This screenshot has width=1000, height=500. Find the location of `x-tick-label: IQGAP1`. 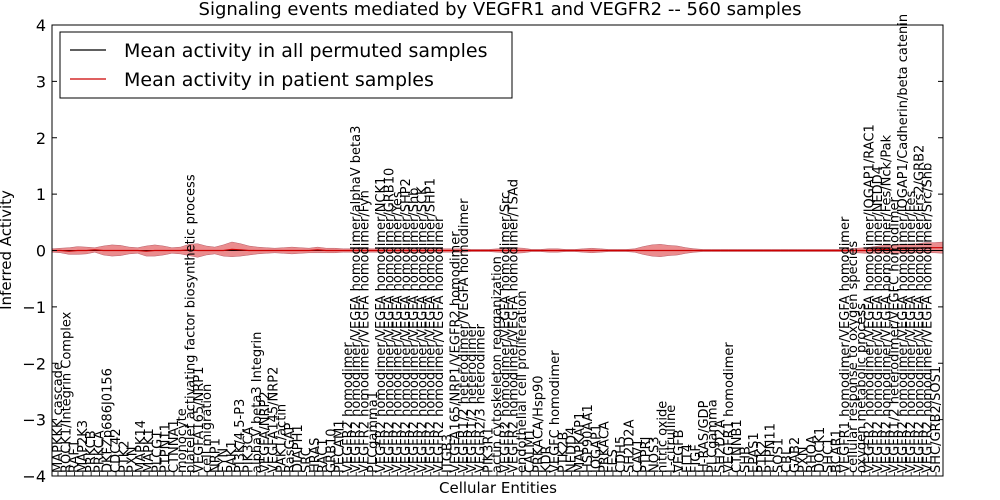

x-tick-label: IQGAP1 is located at coordinates (596, 448).